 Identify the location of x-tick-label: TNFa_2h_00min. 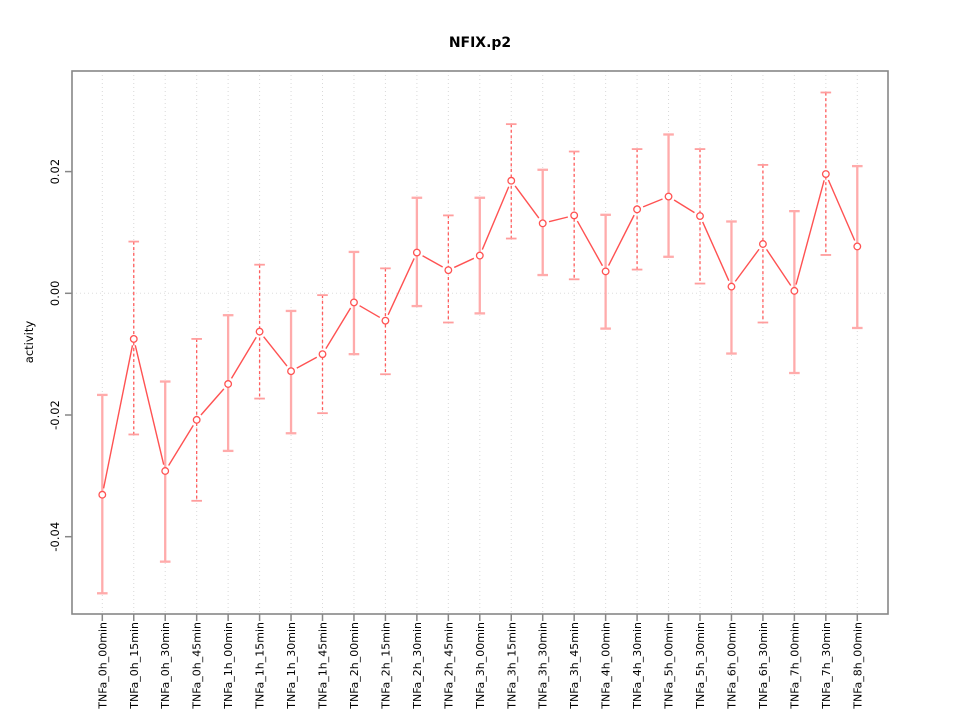
(354, 666).